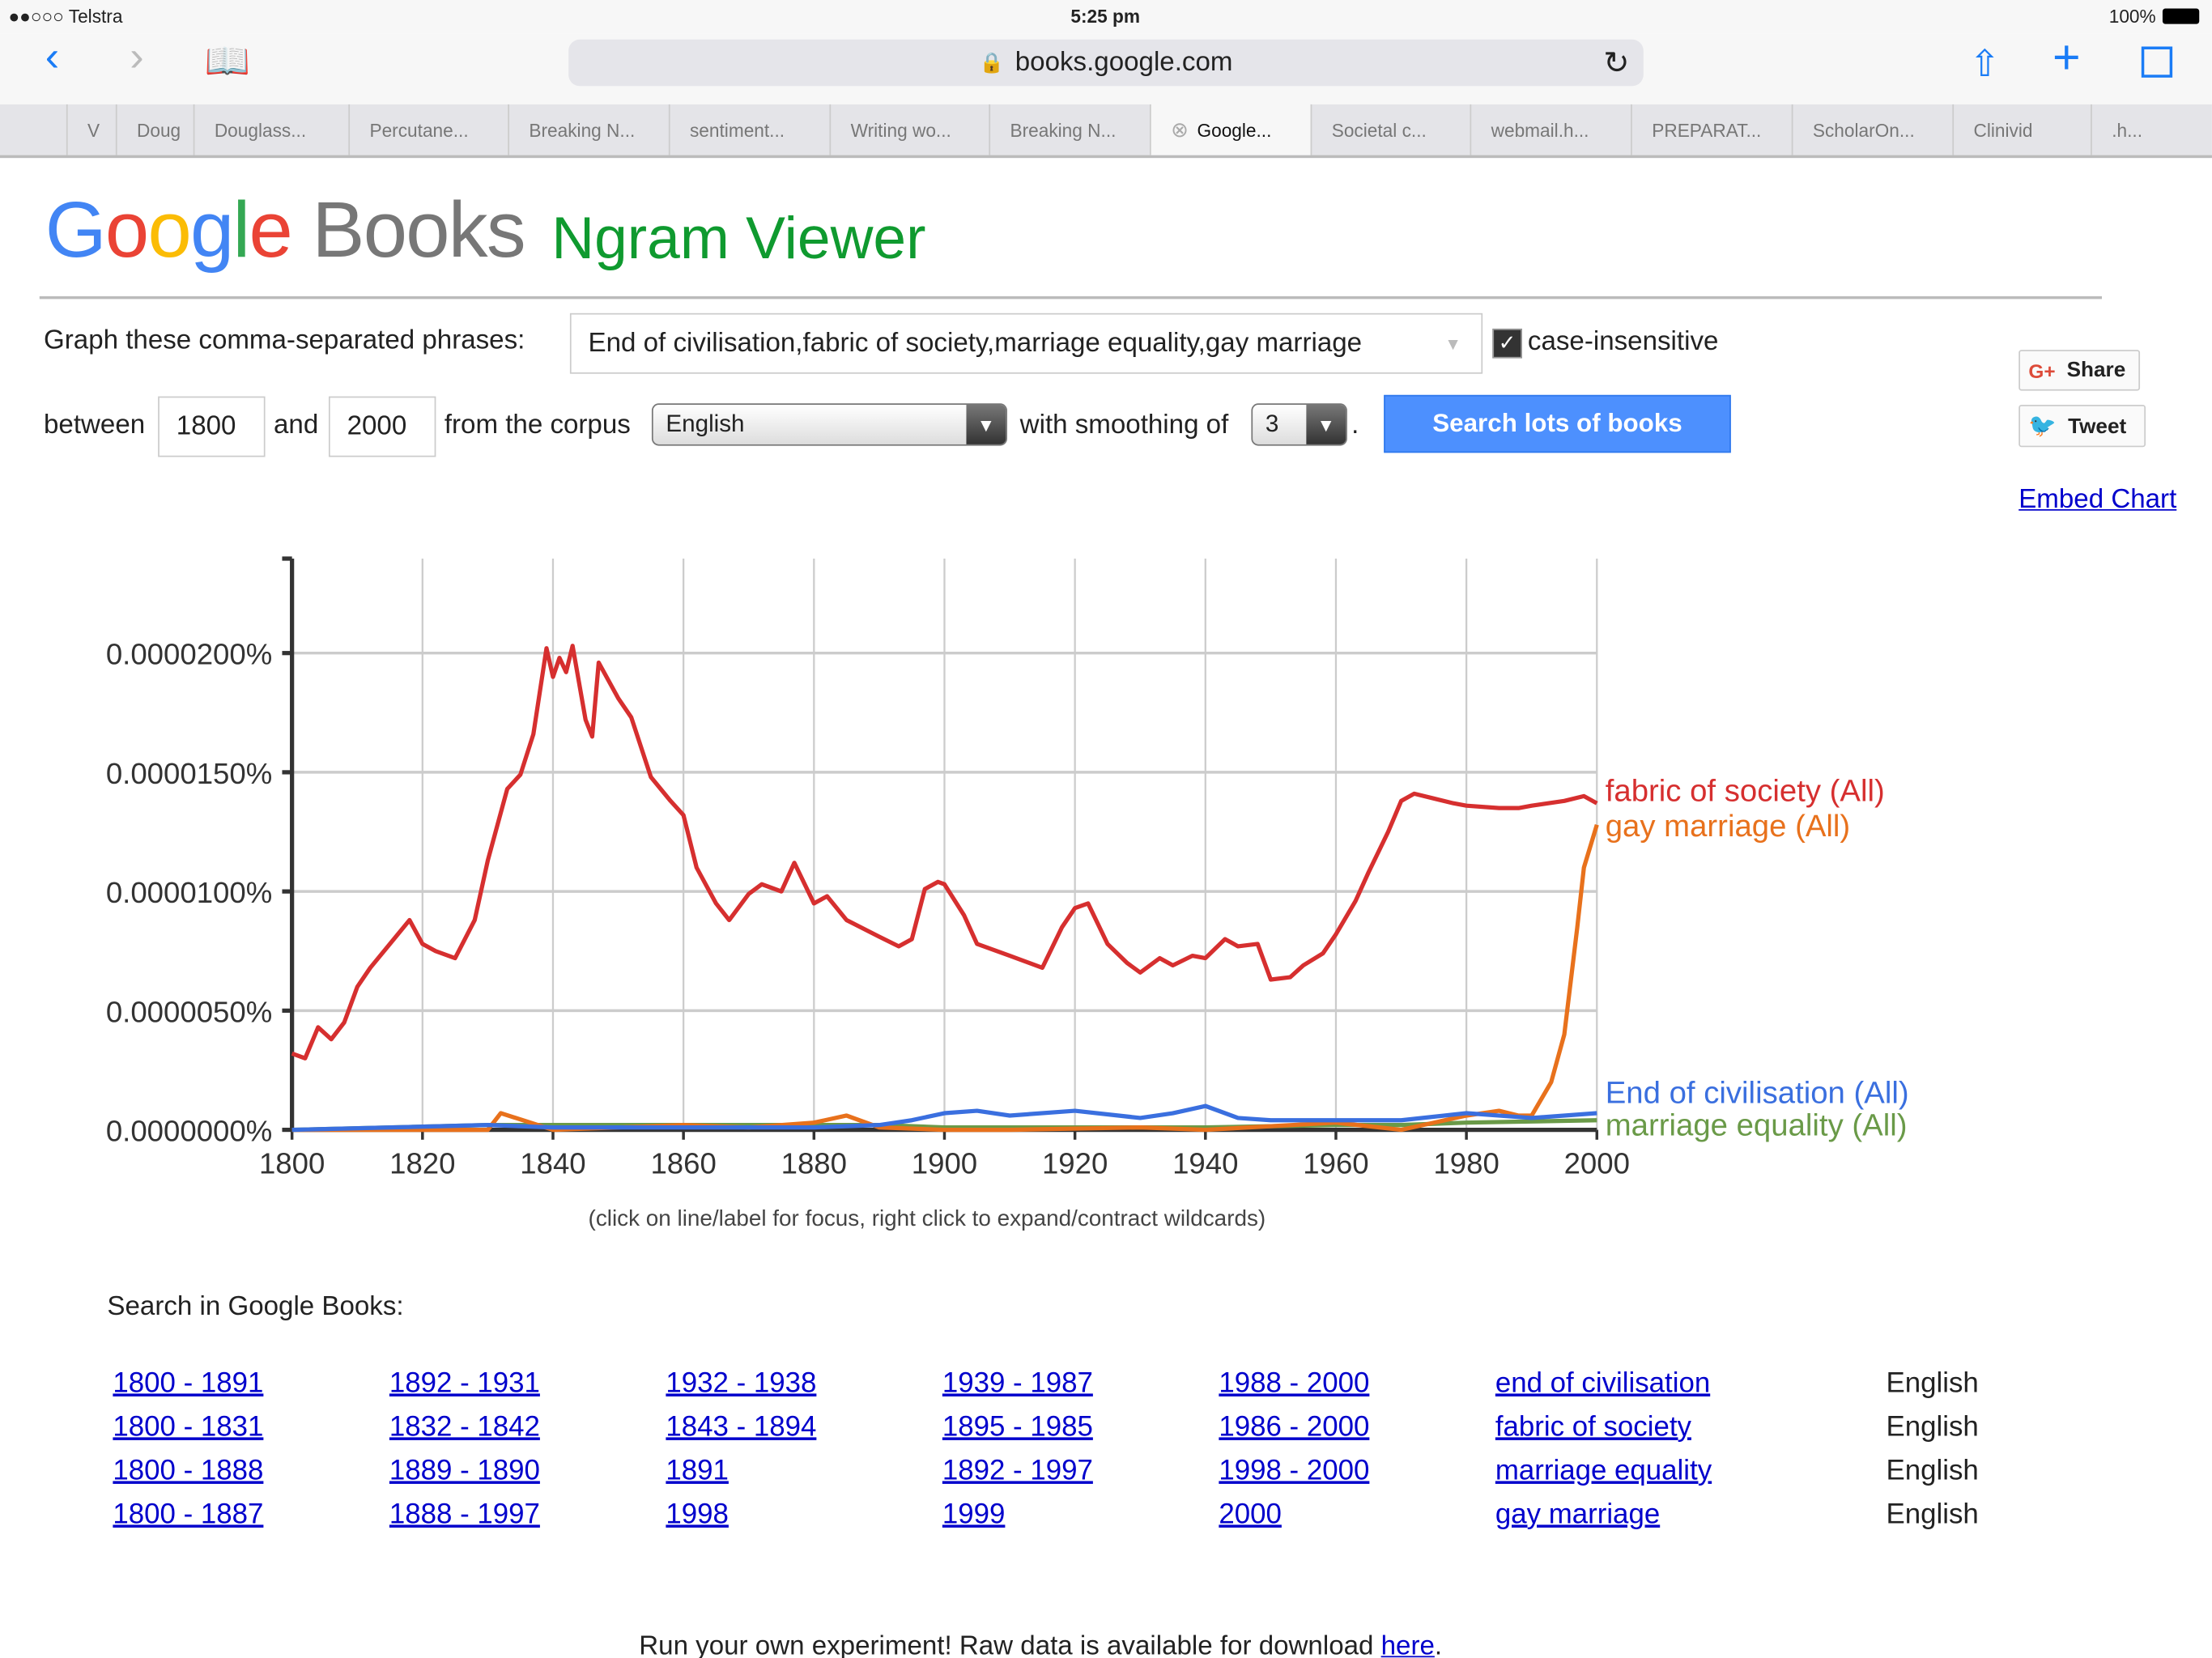 The image size is (2212, 1658). I want to click on year-range-link: 1998, so click(698, 1515).